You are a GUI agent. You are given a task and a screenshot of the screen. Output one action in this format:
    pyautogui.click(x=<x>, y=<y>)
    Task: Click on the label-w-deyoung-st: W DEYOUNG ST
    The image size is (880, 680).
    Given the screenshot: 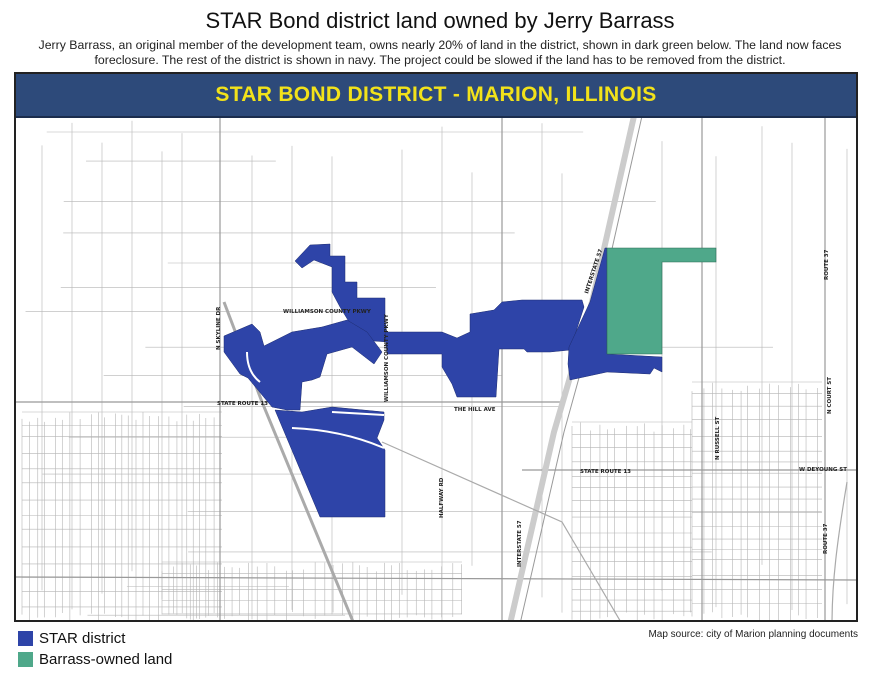 What is the action you would take?
    pyautogui.click(x=823, y=470)
    